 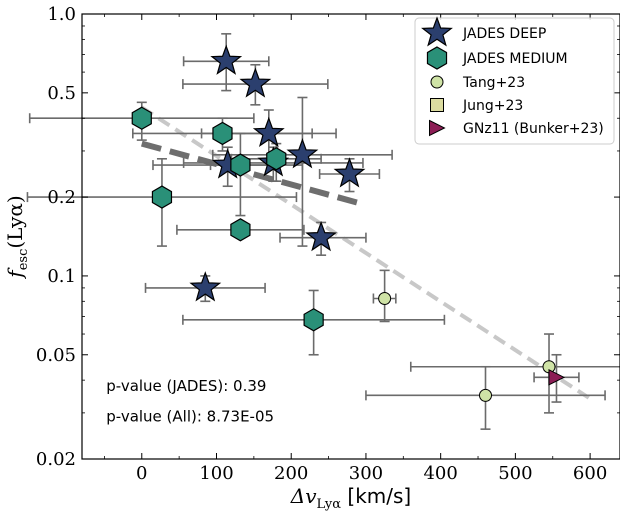 What do you see at coordinates (329, 504) in the screenshot?
I see `x-label-sub: Lyα` at bounding box center [329, 504].